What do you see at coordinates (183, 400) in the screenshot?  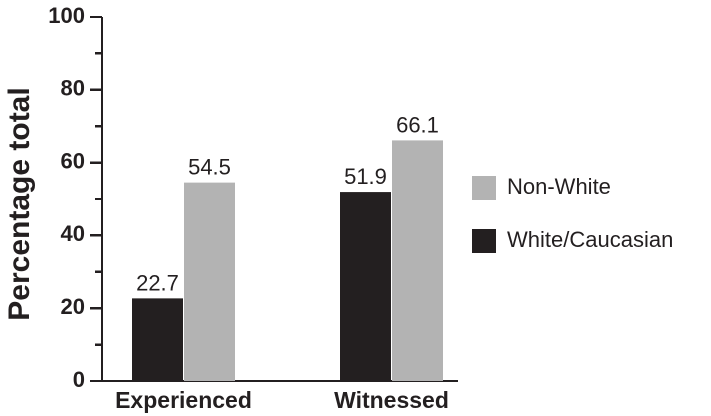 I see `x-tick-label: Experienced` at bounding box center [183, 400].